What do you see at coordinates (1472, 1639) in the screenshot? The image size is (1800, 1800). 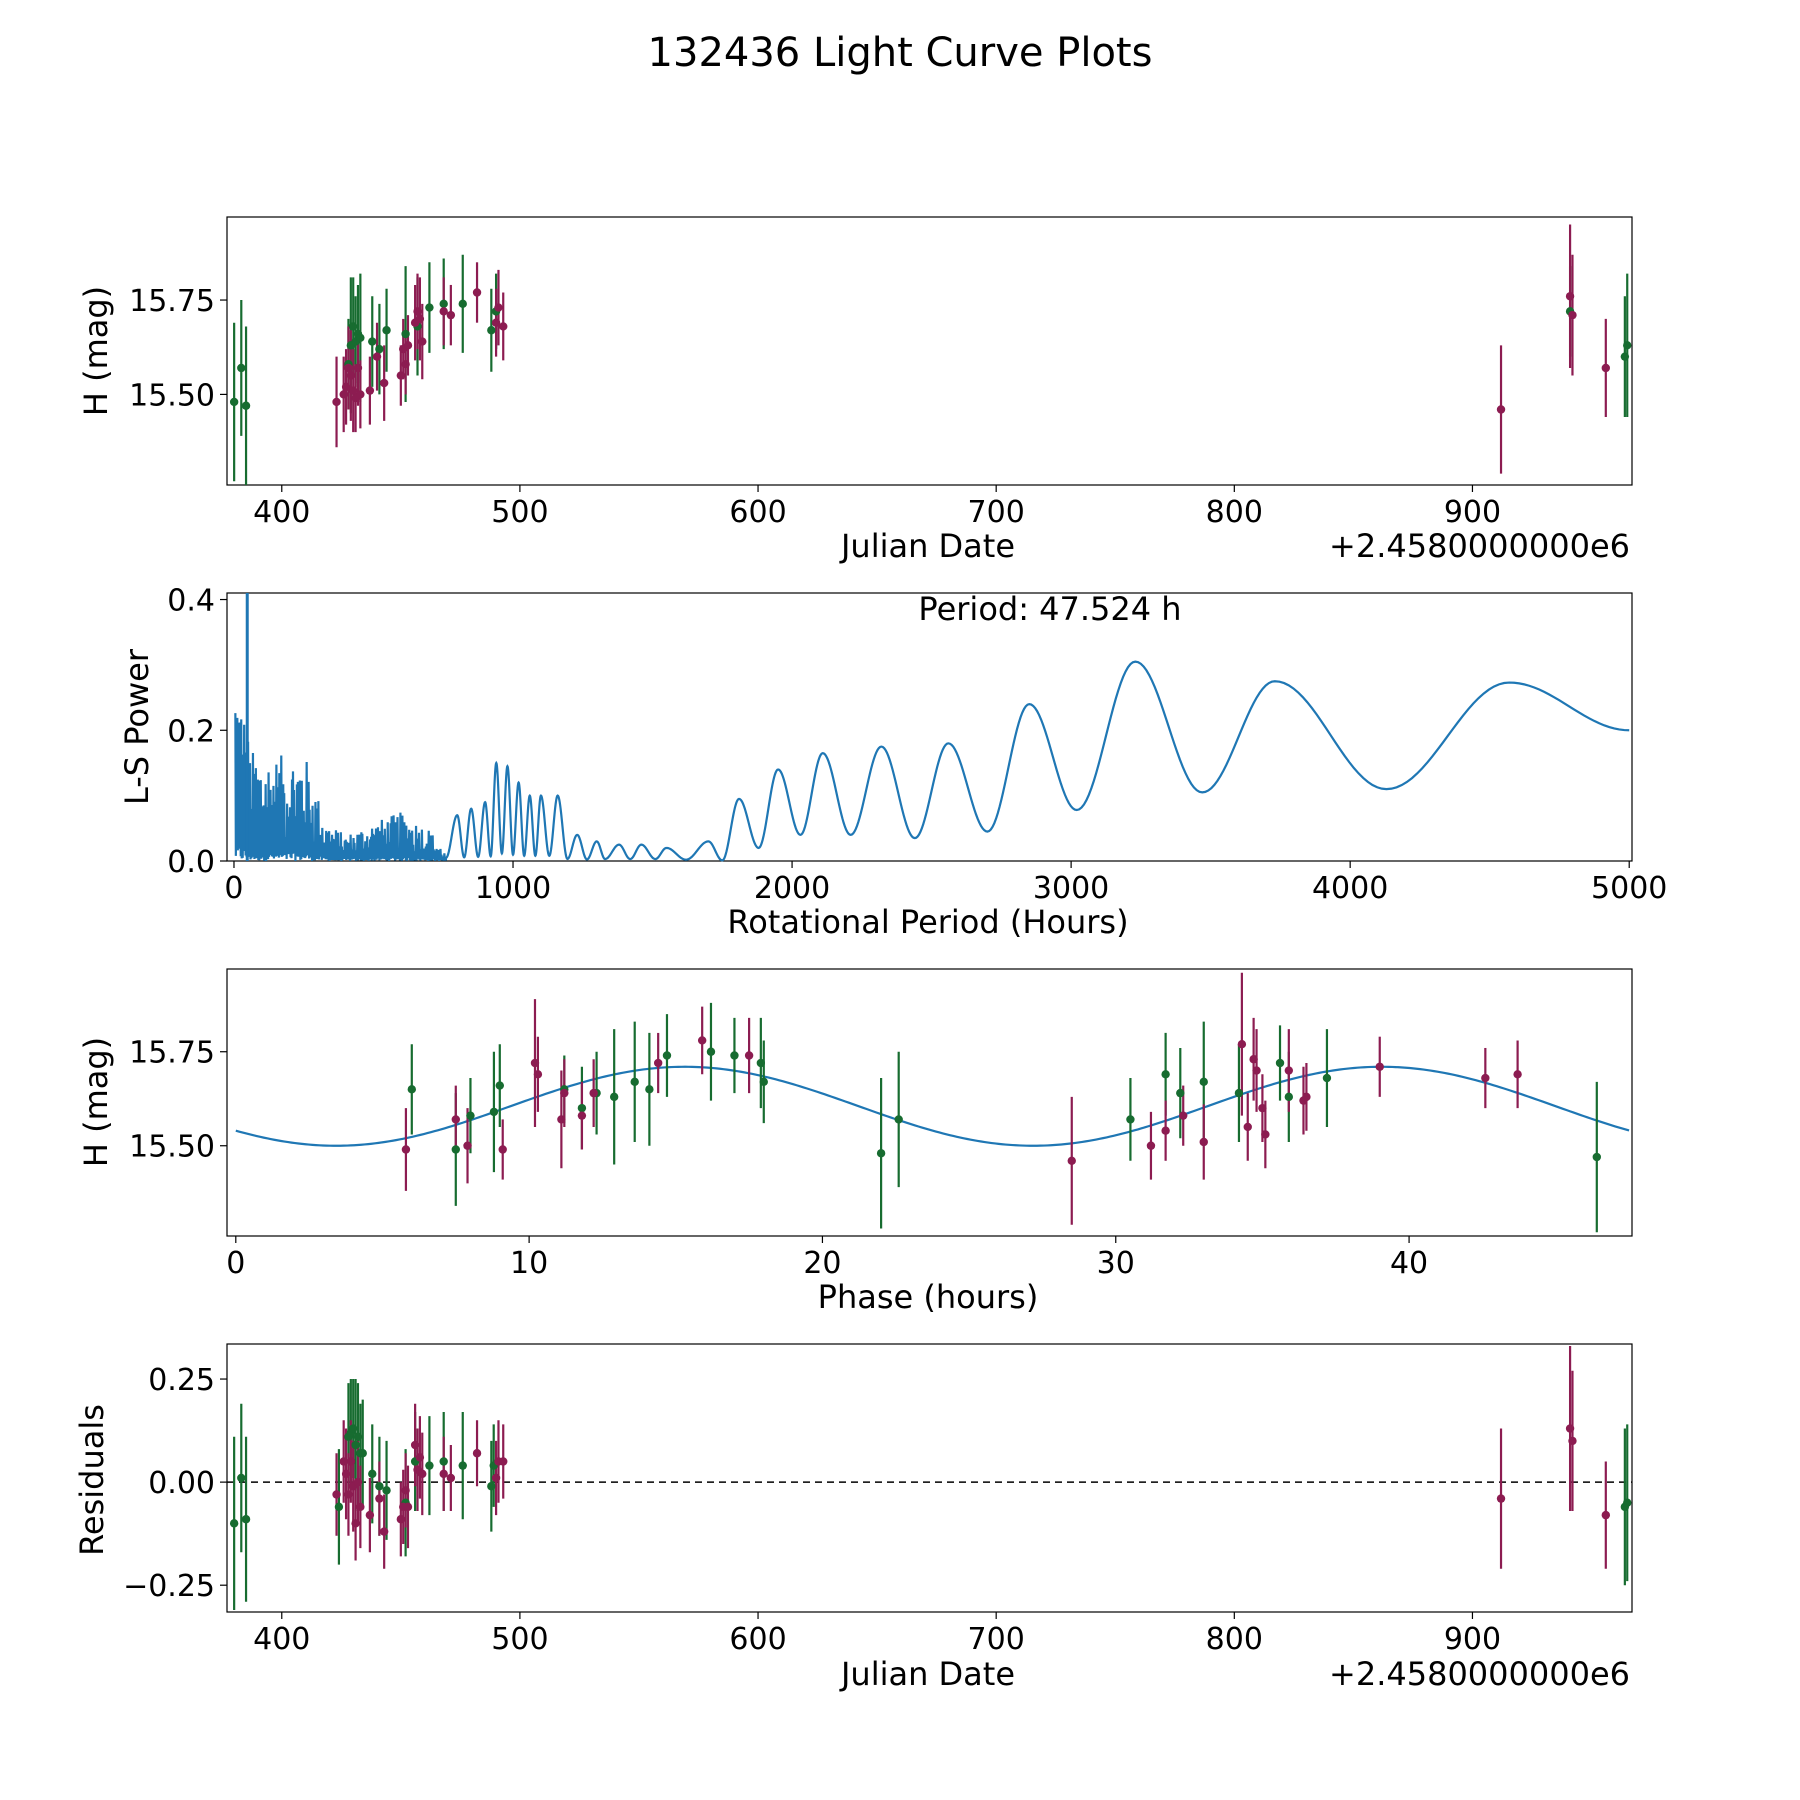 I see `residuals-x-tick-label: 900` at bounding box center [1472, 1639].